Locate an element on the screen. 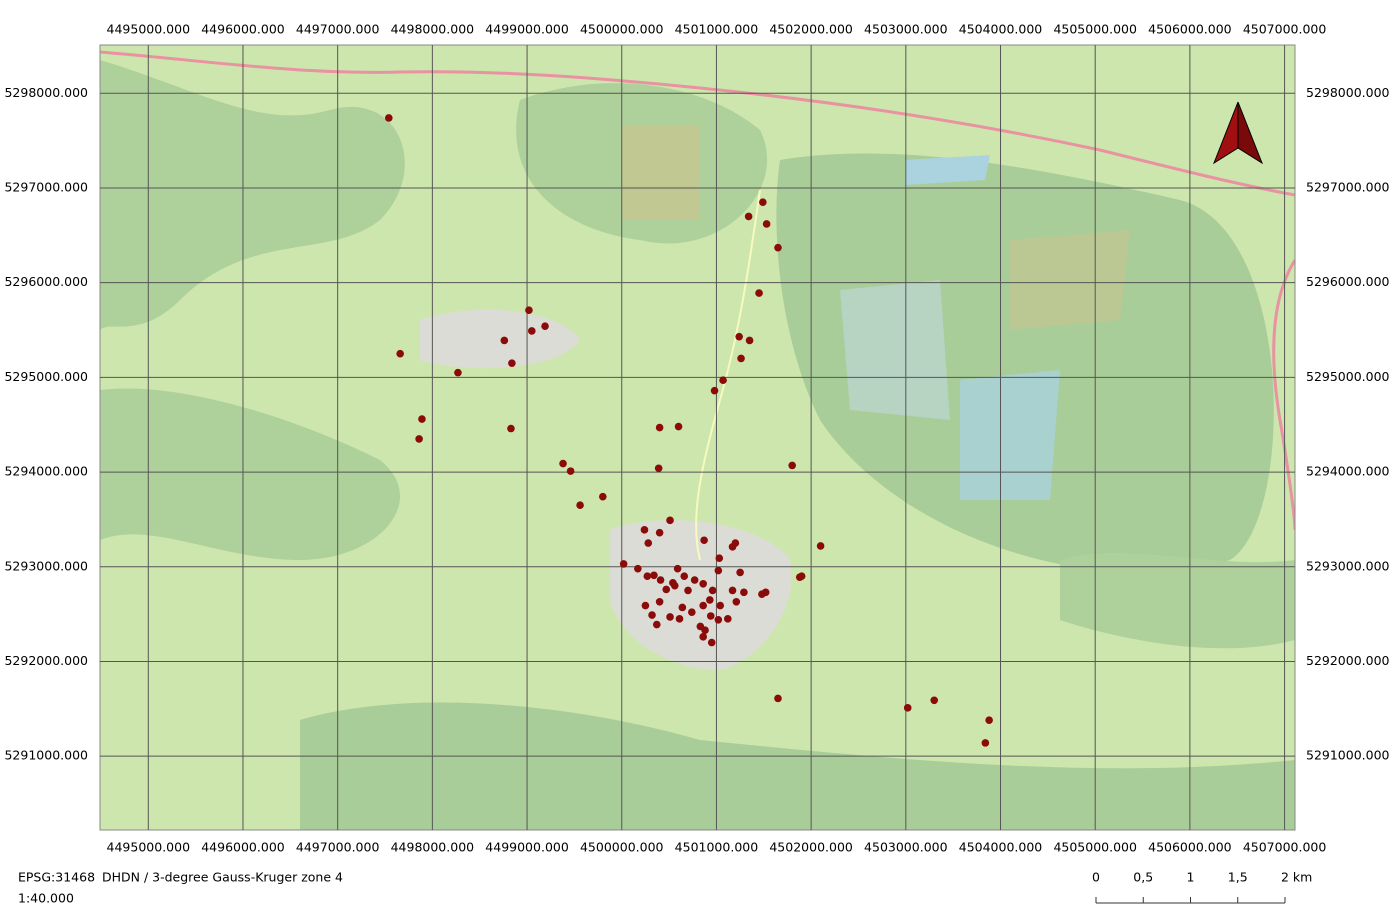 The height and width of the screenshot is (914, 1395). scale-bar: 0 0,5 1 1,5 2 km is located at coordinates (1202, 887).